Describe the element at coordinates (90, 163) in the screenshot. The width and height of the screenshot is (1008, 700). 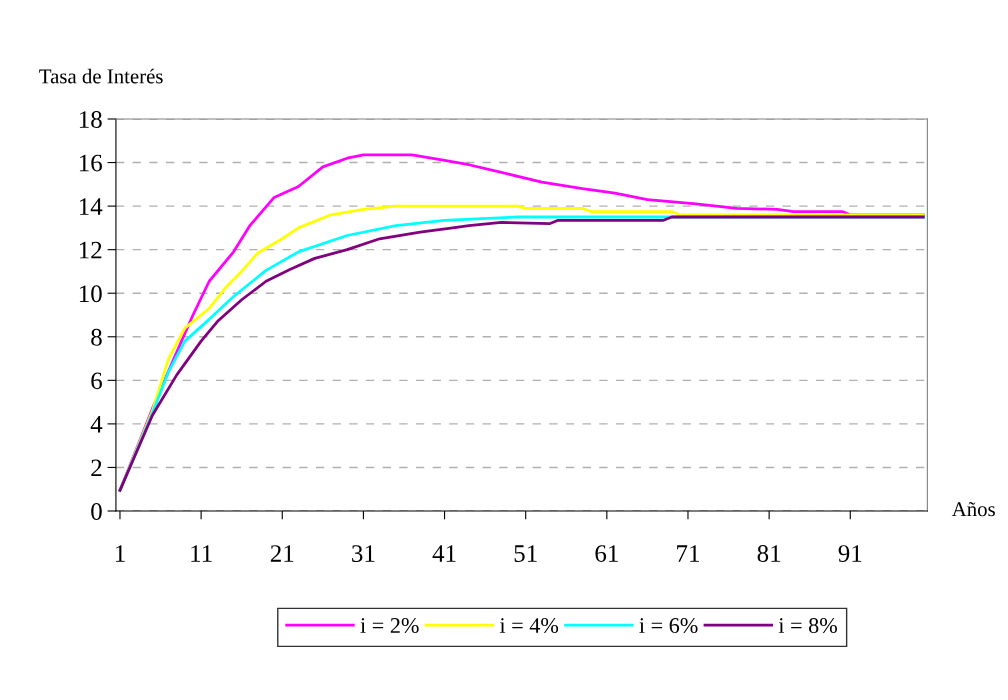
I see `y-tick-label: 16` at that location.